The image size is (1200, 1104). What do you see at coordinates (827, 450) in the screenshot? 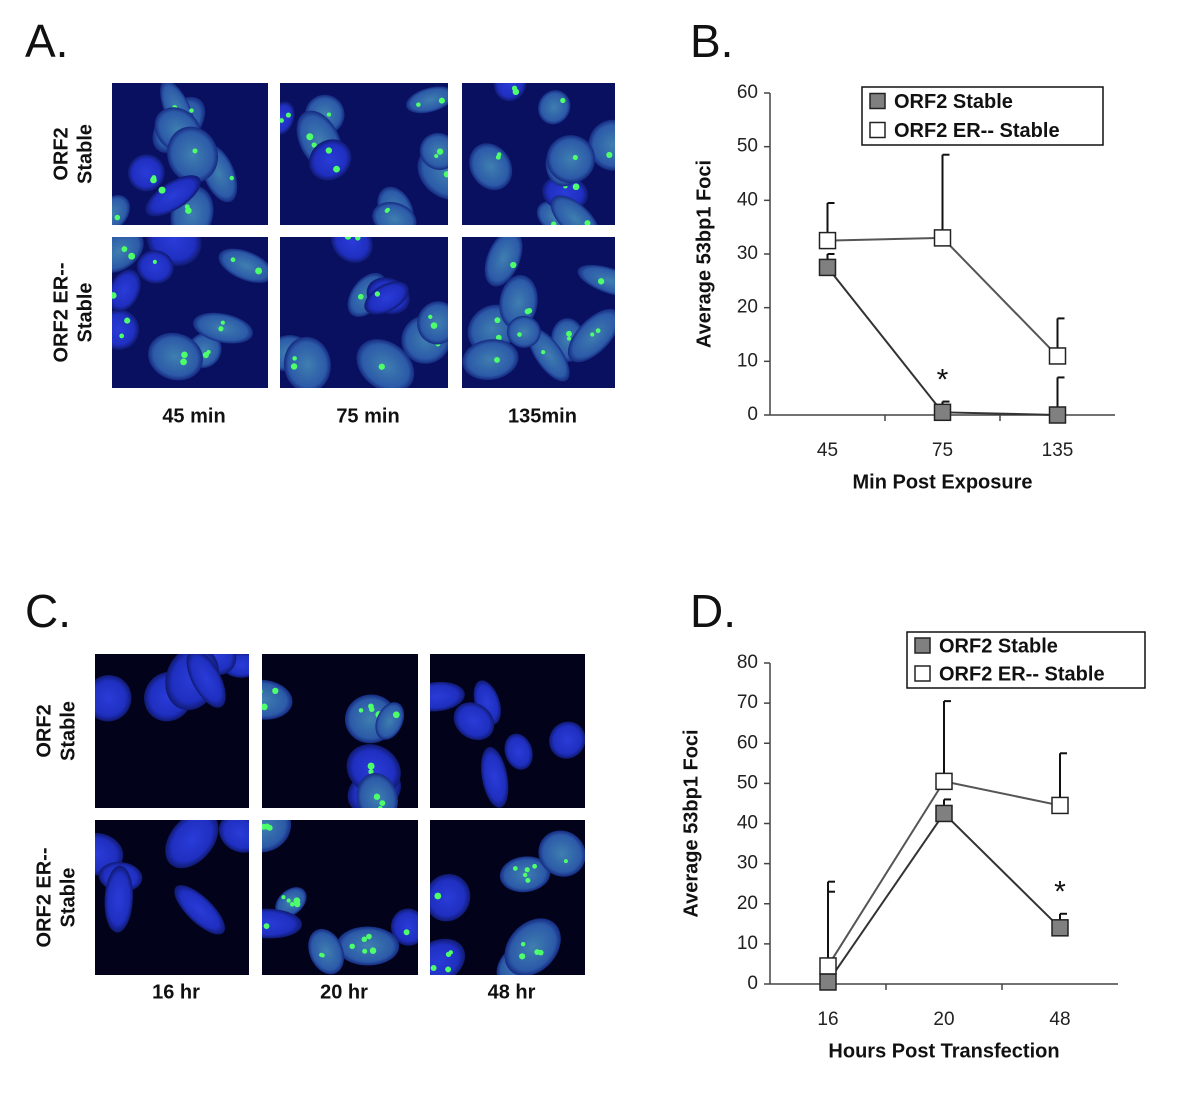
I see `x-tick-label: 45` at bounding box center [827, 450].